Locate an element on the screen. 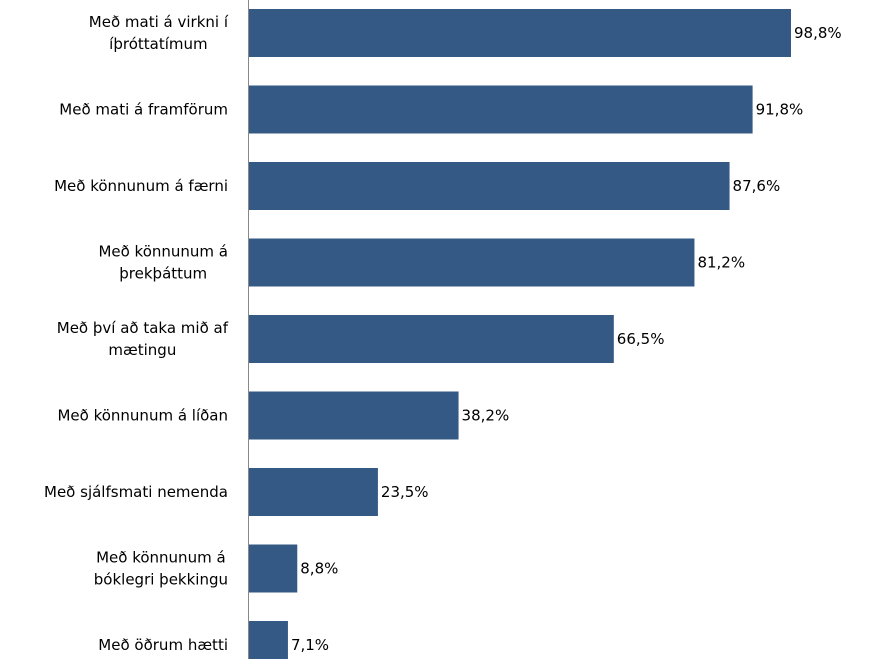 The image size is (869, 659). category-label-2: Með mati á framförum is located at coordinates (143, 110).